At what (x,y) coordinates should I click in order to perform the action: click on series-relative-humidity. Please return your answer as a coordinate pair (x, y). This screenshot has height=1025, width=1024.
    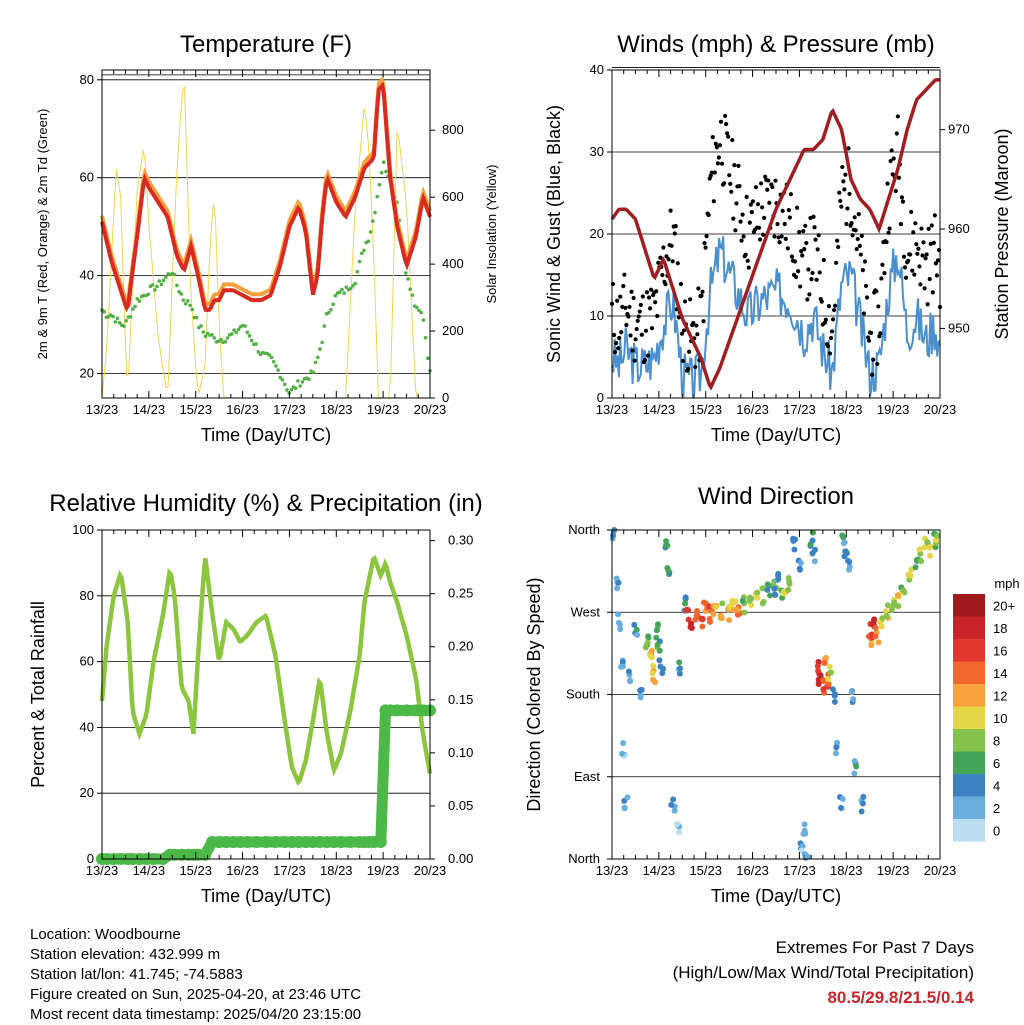
    Looking at the image, I should click on (266, 670).